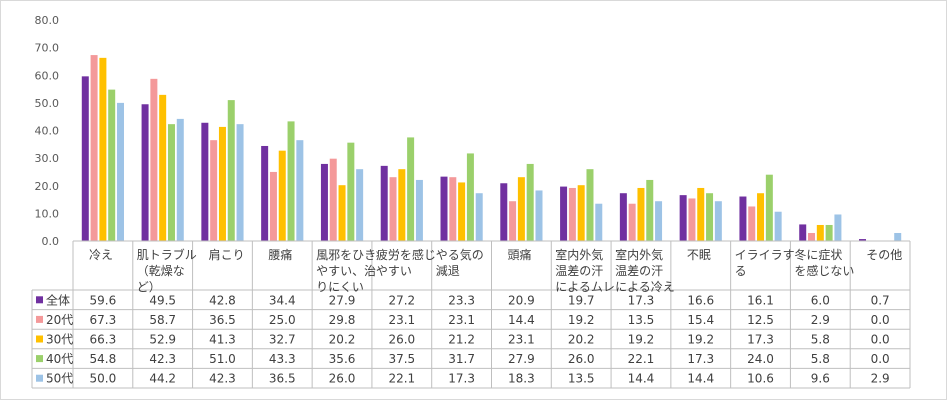 The width and height of the screenshot is (947, 403). I want to click on data-table-value: 54.8, so click(103, 359).